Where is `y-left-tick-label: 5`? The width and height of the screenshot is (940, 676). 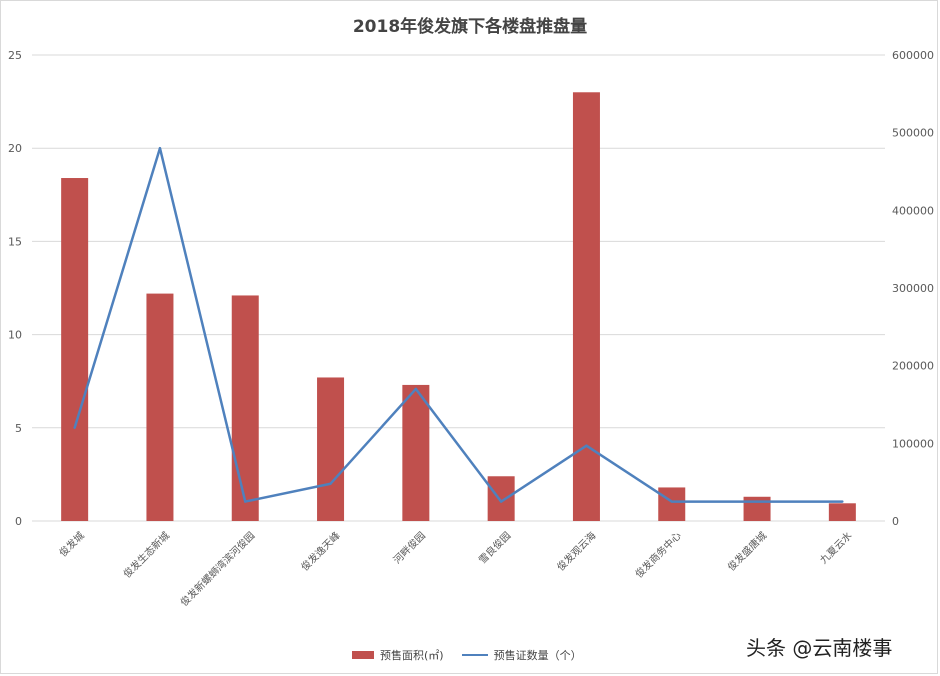 y-left-tick-label: 5 is located at coordinates (18, 428).